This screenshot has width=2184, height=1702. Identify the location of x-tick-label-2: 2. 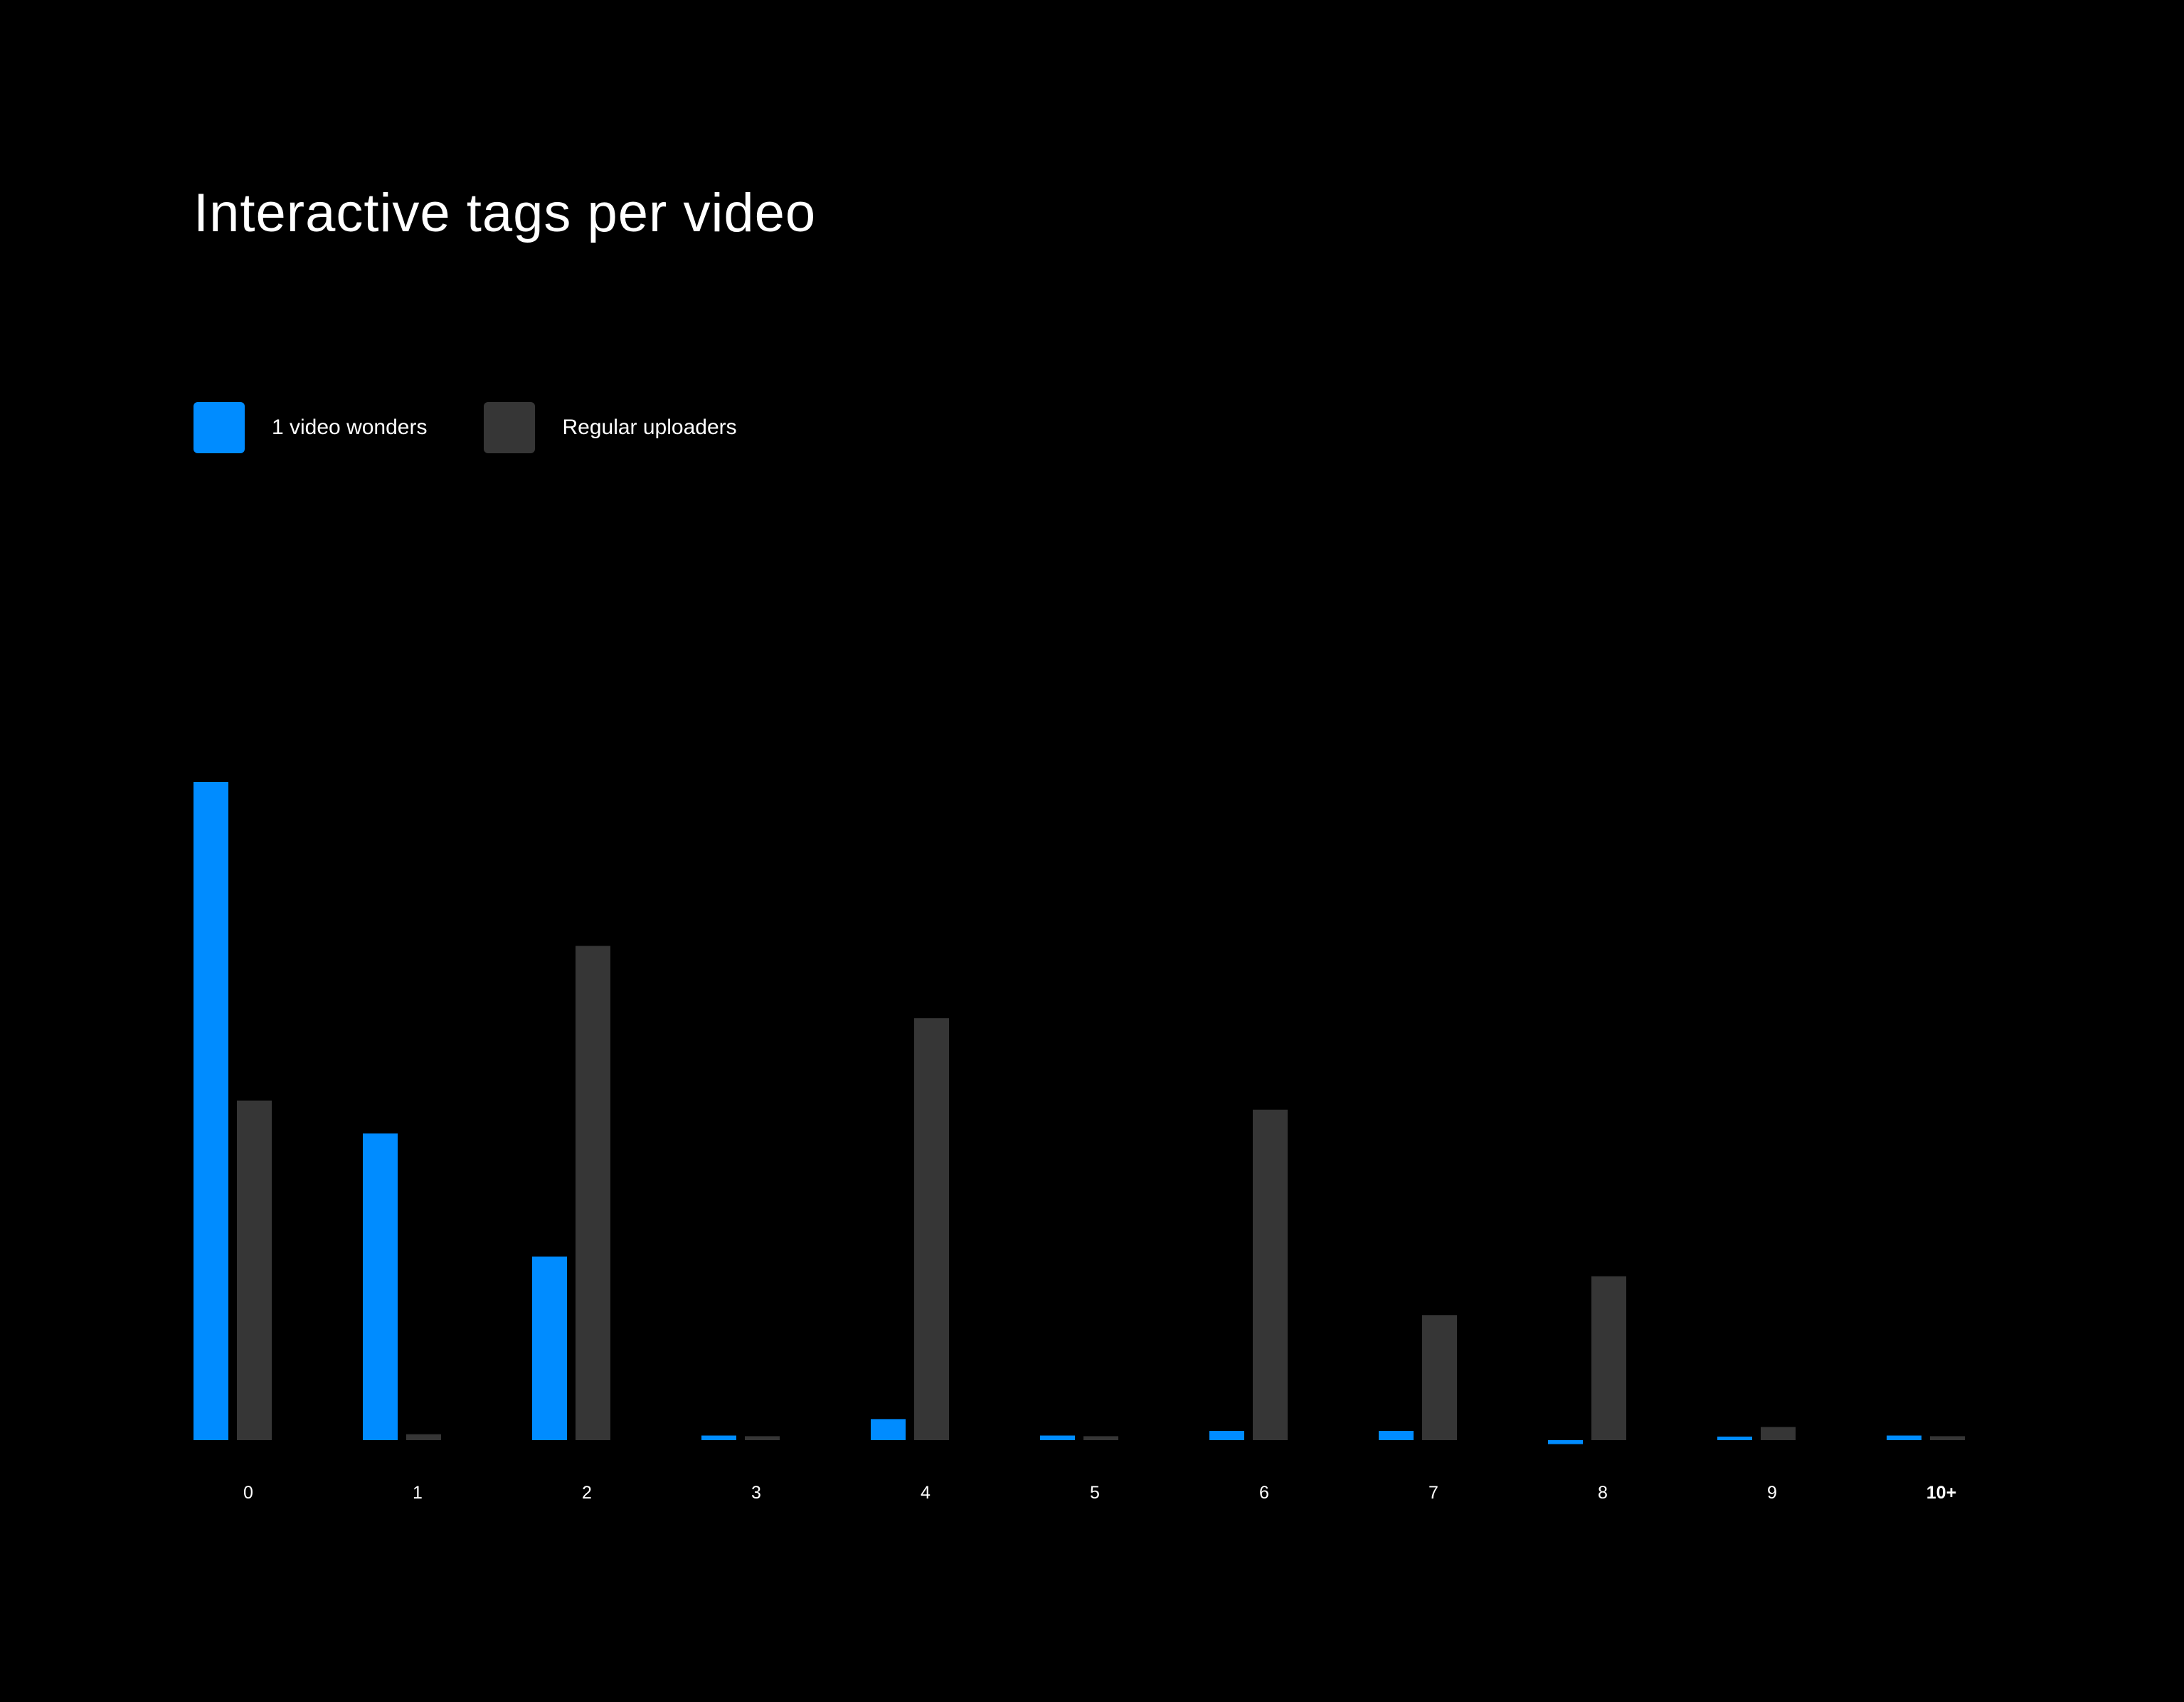
(587, 1493).